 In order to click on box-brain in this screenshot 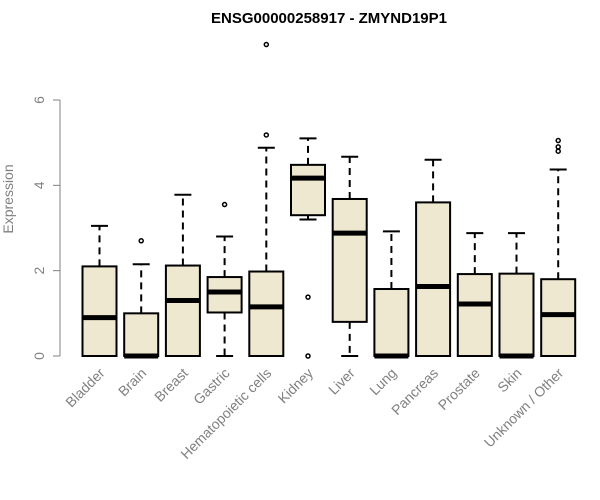, I will do `click(141, 298)`.